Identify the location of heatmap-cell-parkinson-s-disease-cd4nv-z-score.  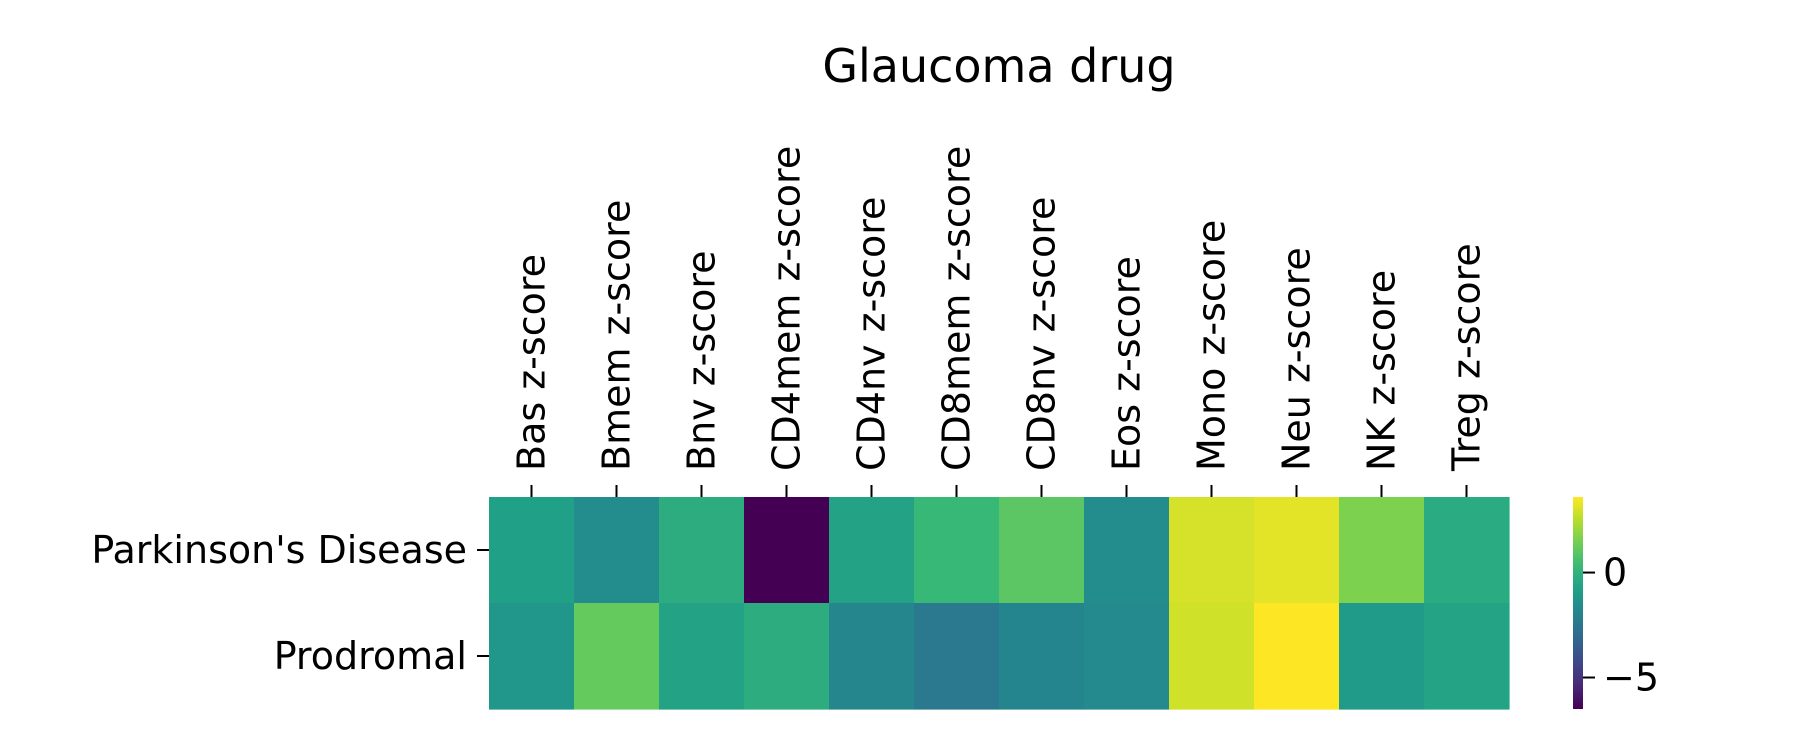
(872, 550).